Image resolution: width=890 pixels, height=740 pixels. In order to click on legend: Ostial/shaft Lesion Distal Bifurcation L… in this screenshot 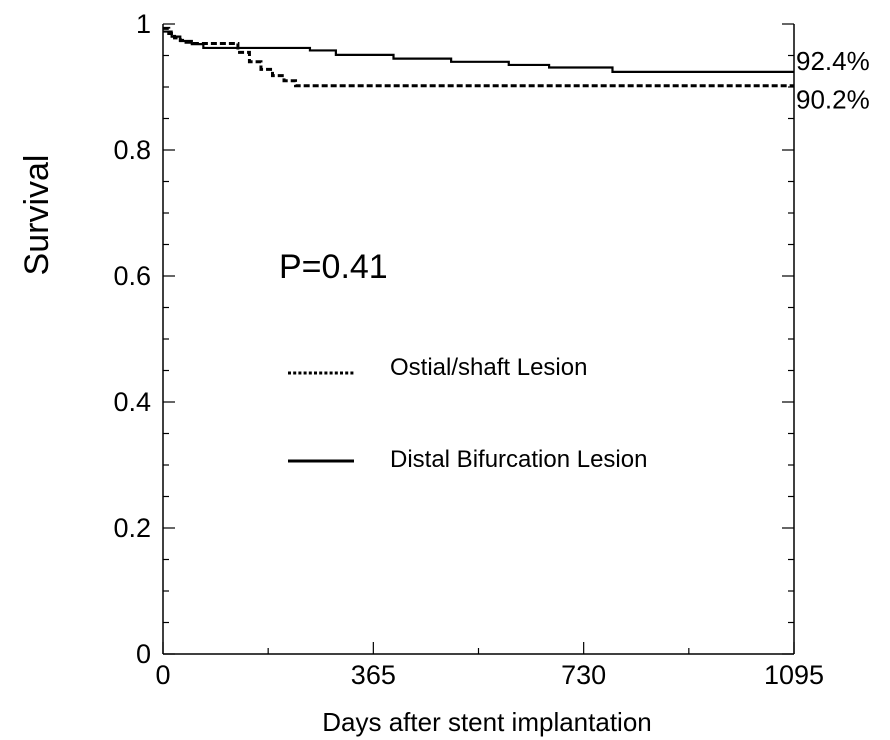, I will do `click(467, 413)`.